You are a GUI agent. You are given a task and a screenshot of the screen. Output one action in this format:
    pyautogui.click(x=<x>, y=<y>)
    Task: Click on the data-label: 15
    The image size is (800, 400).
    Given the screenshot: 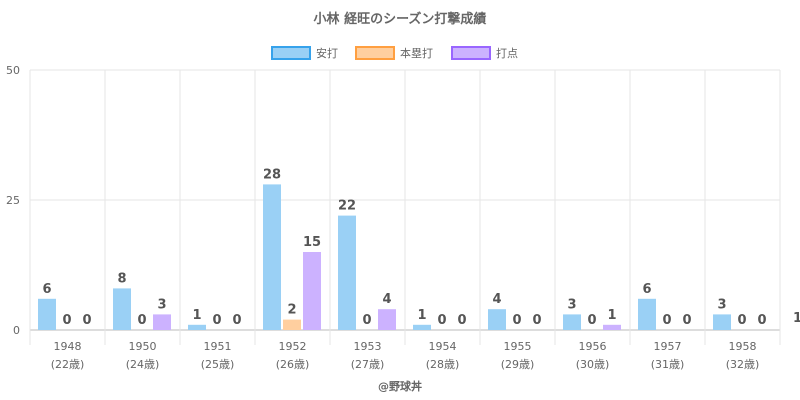 What is the action you would take?
    pyautogui.click(x=312, y=242)
    